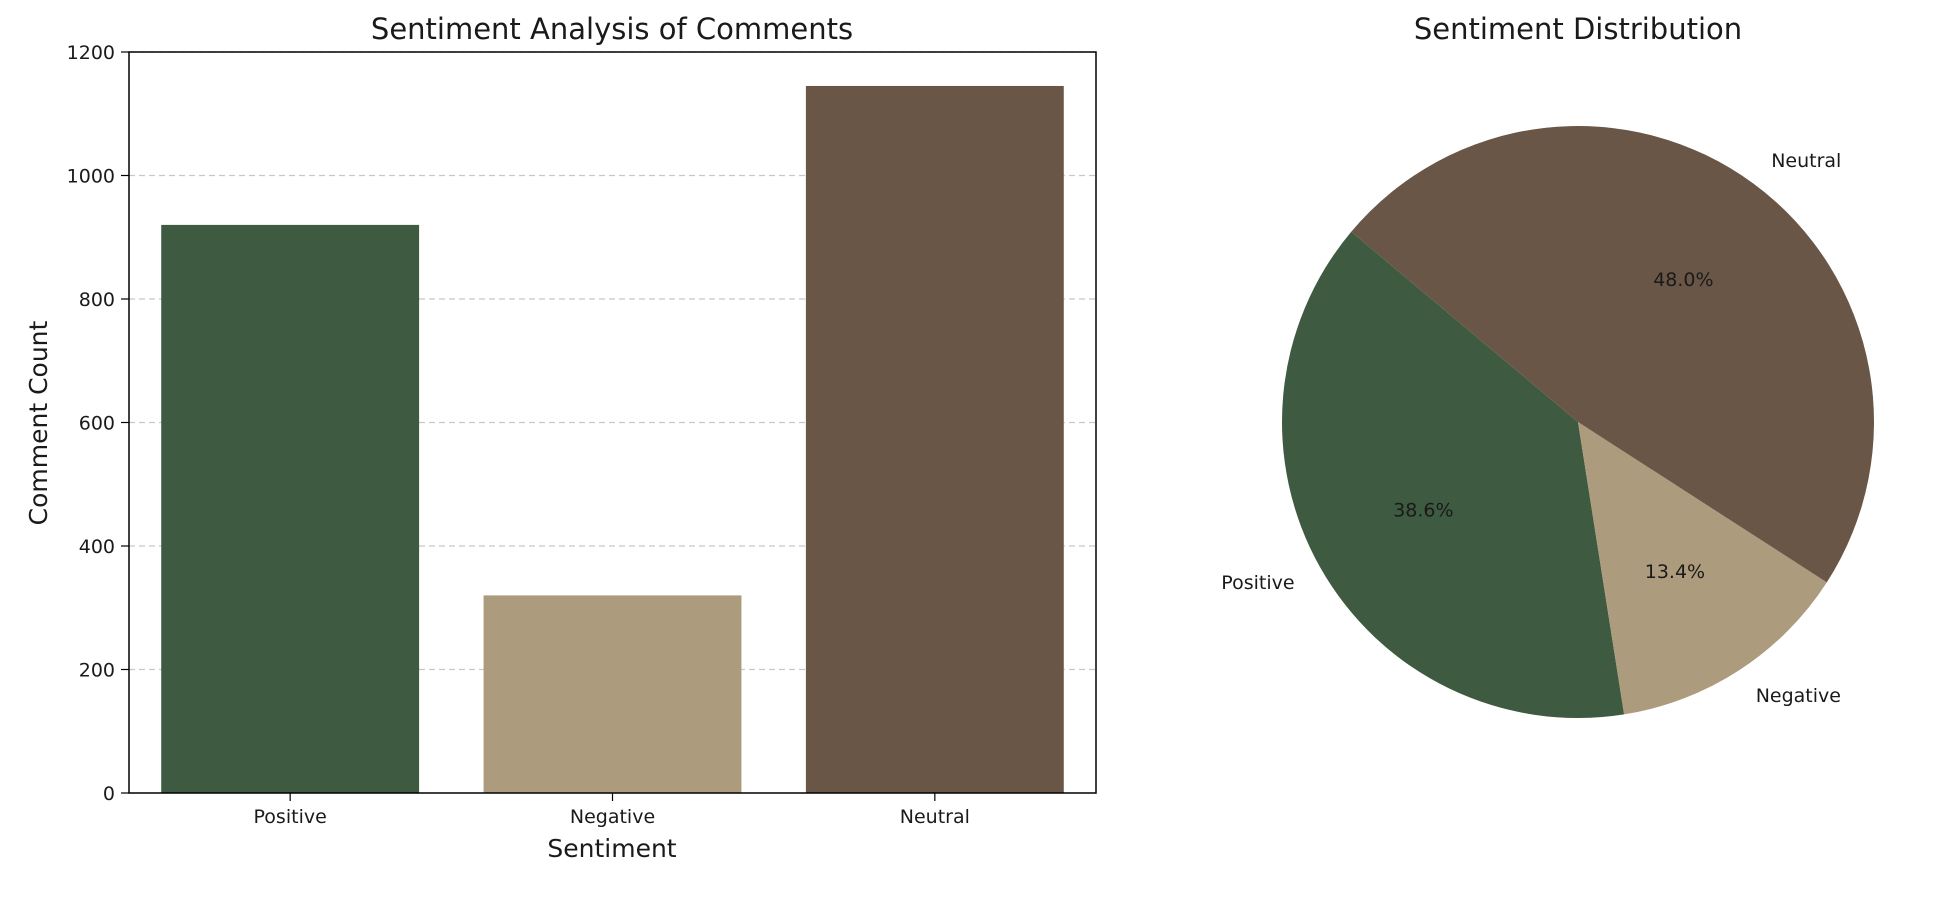  I want to click on bar-y-tick-label: 800, so click(97, 300).